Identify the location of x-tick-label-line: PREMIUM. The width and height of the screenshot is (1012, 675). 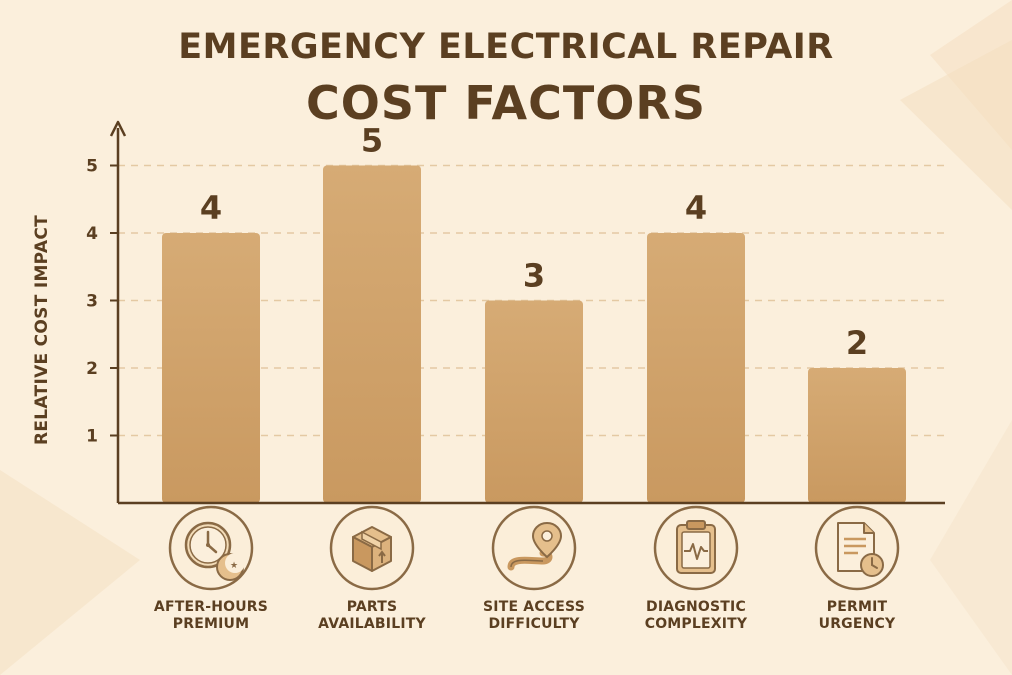
(211, 624).